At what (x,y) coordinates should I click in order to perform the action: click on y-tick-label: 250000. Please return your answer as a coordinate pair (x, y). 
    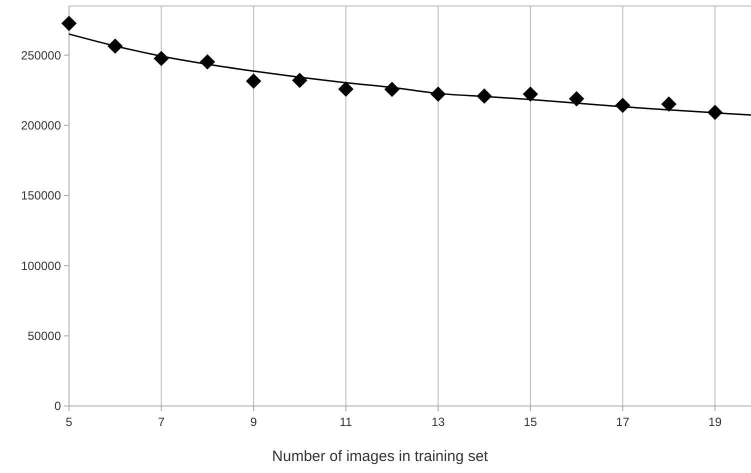
    Looking at the image, I should click on (41, 55).